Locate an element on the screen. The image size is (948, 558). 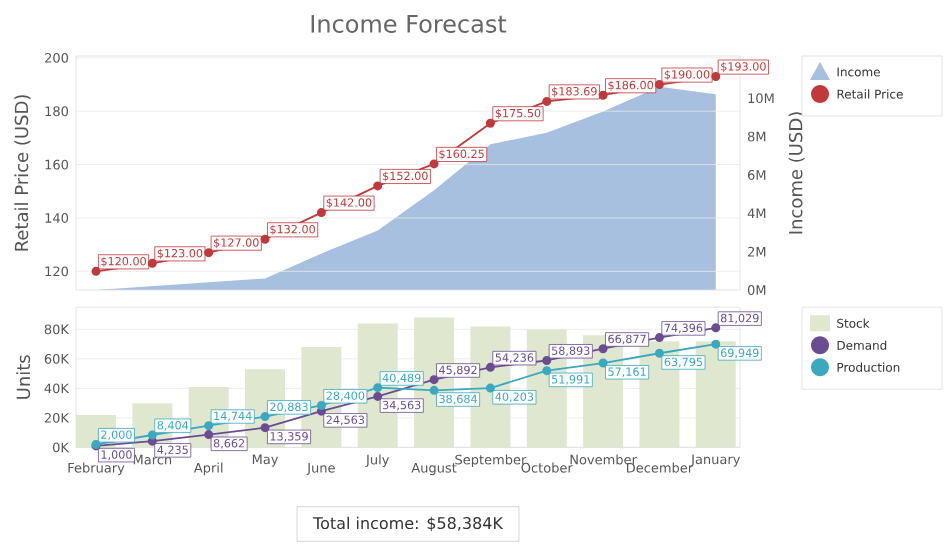
chart-title: Income Forecast is located at coordinates (409, 24).